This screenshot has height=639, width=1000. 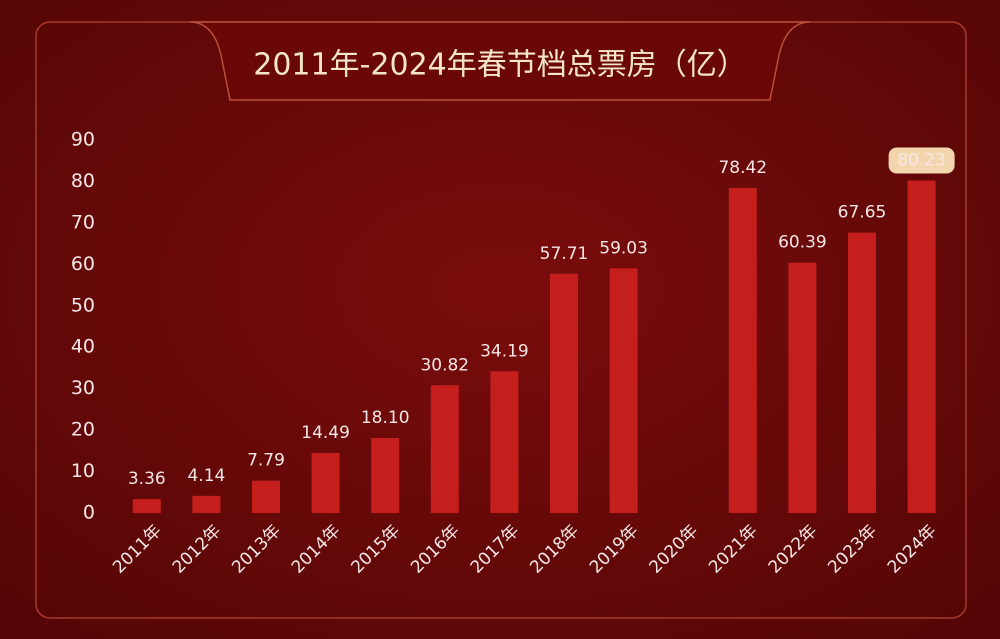 What do you see at coordinates (83, 305) in the screenshot?
I see `y-tick-label: 50` at bounding box center [83, 305].